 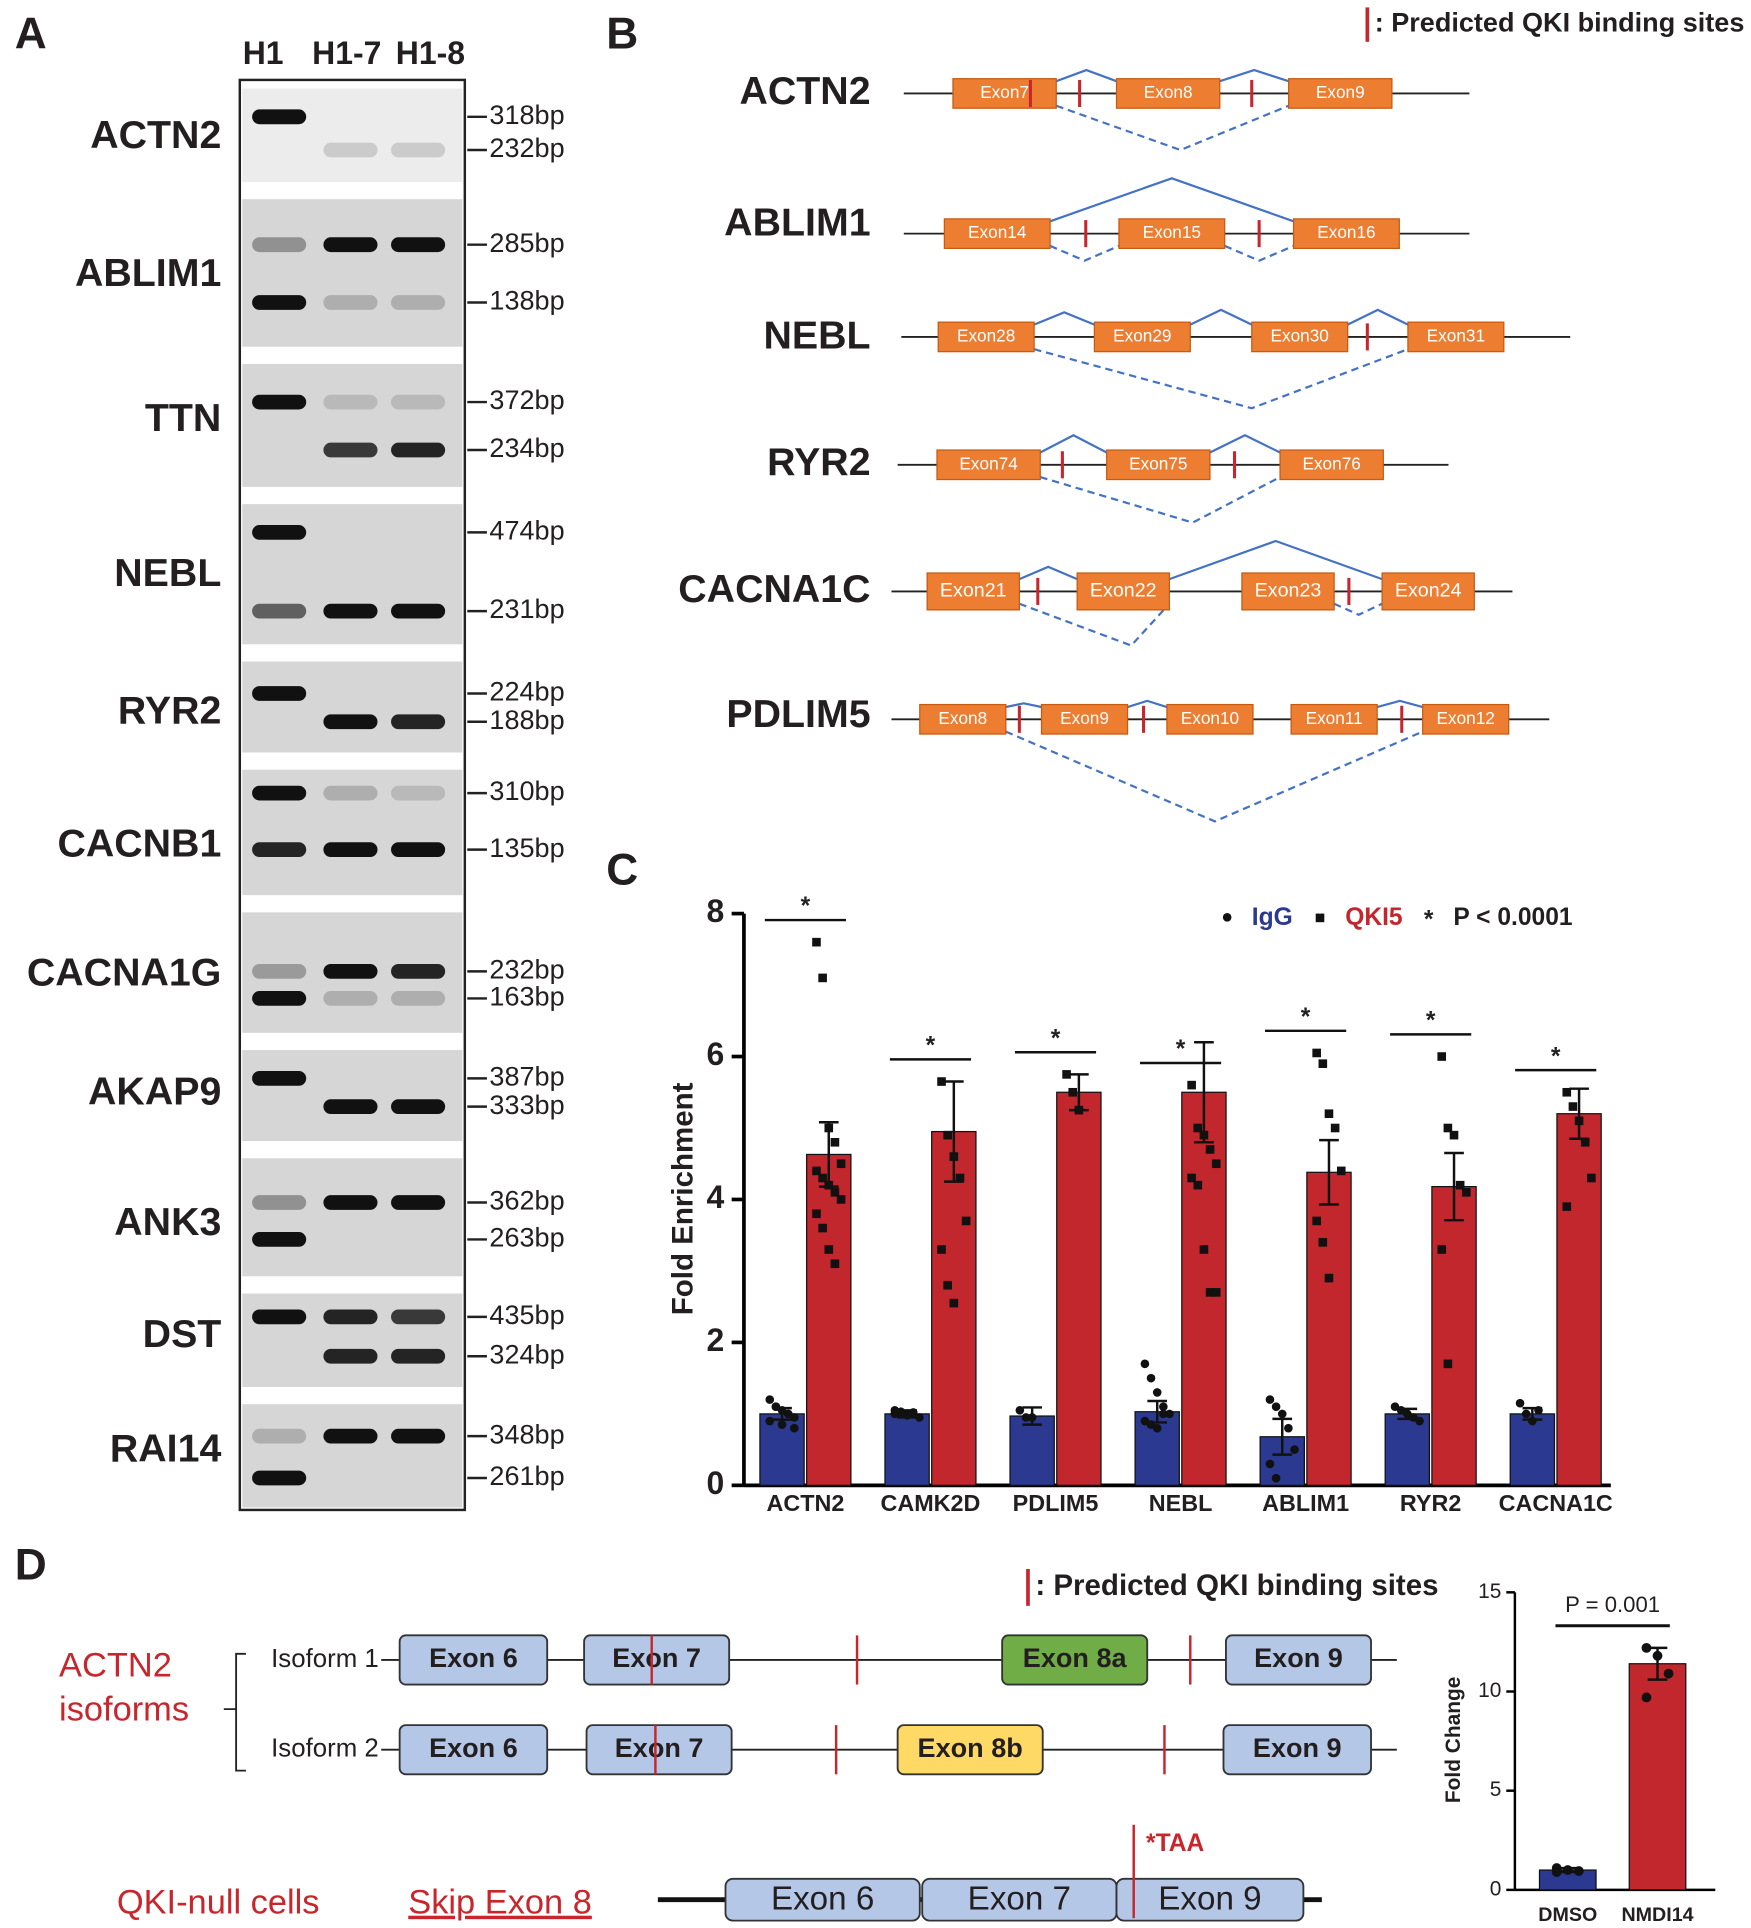 What do you see at coordinates (526, 720) in the screenshot?
I see `band-size: 188bp` at bounding box center [526, 720].